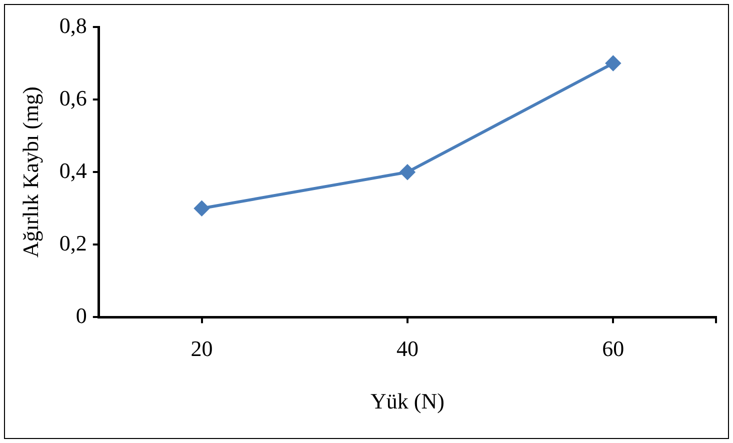 This screenshot has height=443, width=733. I want to click on y-axis-title: Ağırlık Kaybı (mg), so click(30, 172).